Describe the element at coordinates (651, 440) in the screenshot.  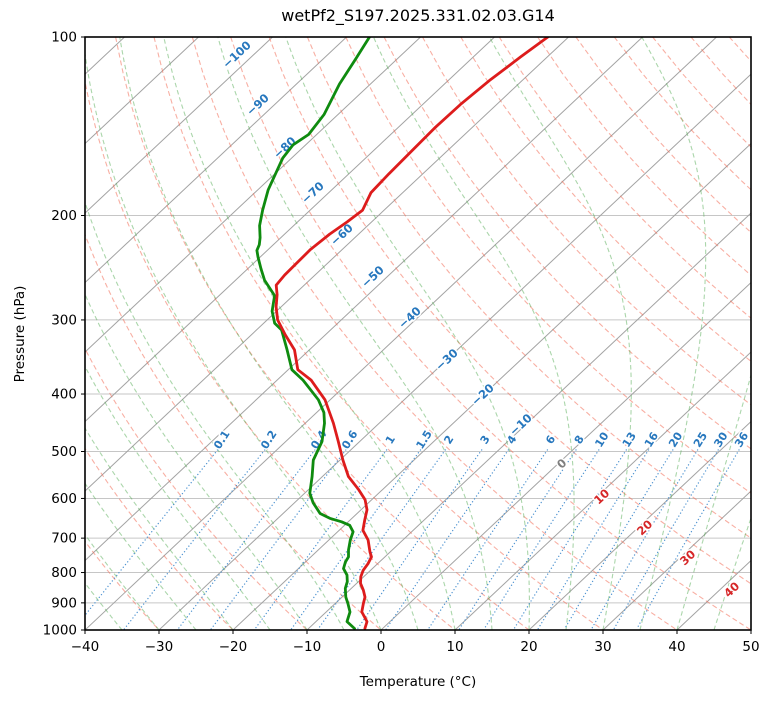
I see `mixing-ratio-label: 16` at that location.